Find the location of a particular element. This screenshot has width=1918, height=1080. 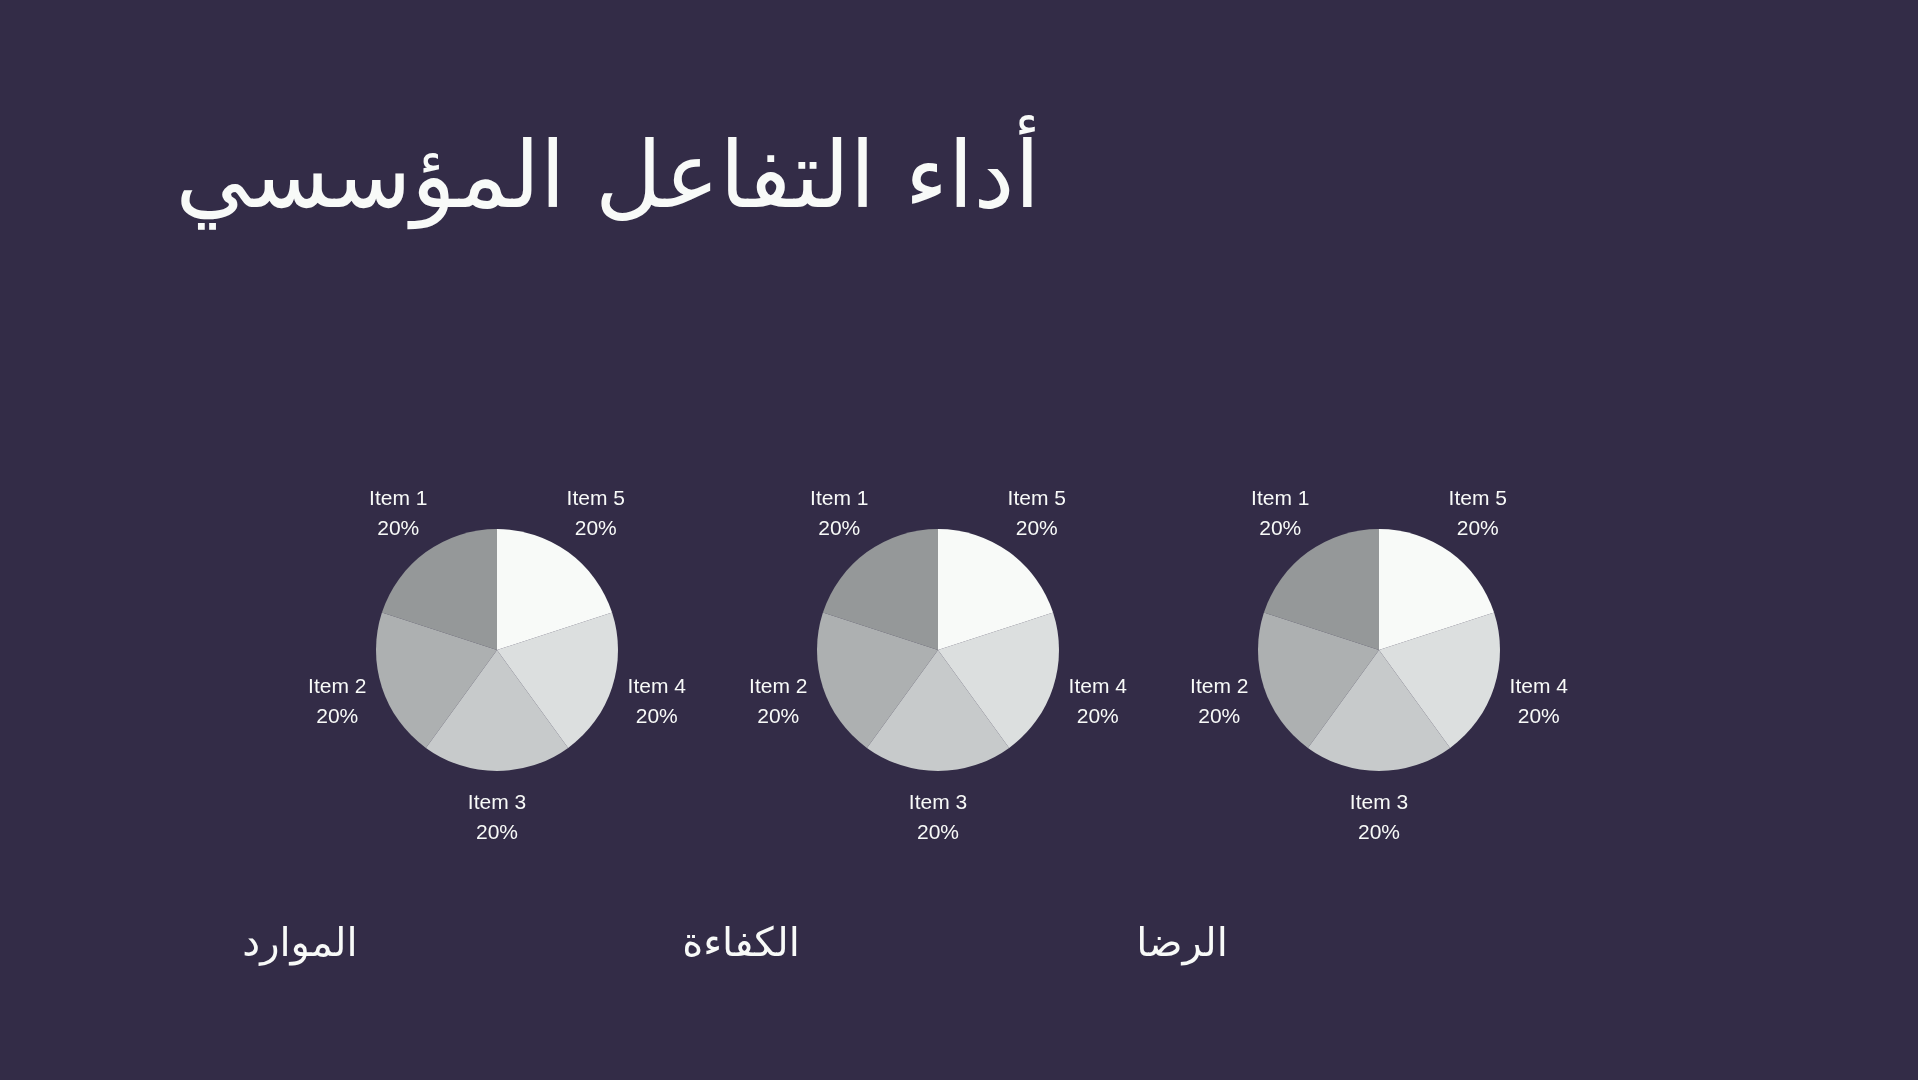

text: الرضا is located at coordinates (1182, 942).